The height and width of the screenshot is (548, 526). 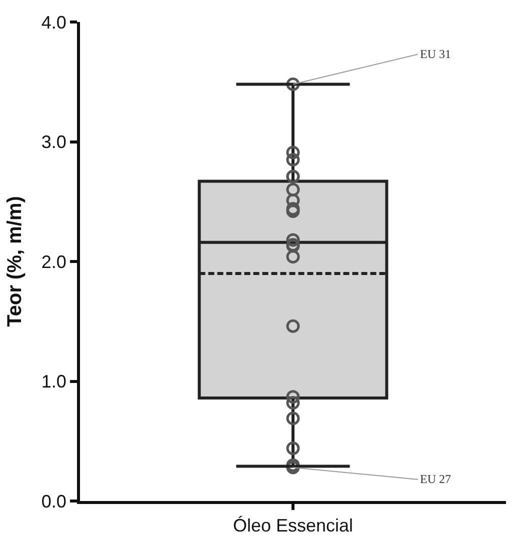 What do you see at coordinates (53, 382) in the screenshot?
I see `y-tick-label: 1.0` at bounding box center [53, 382].